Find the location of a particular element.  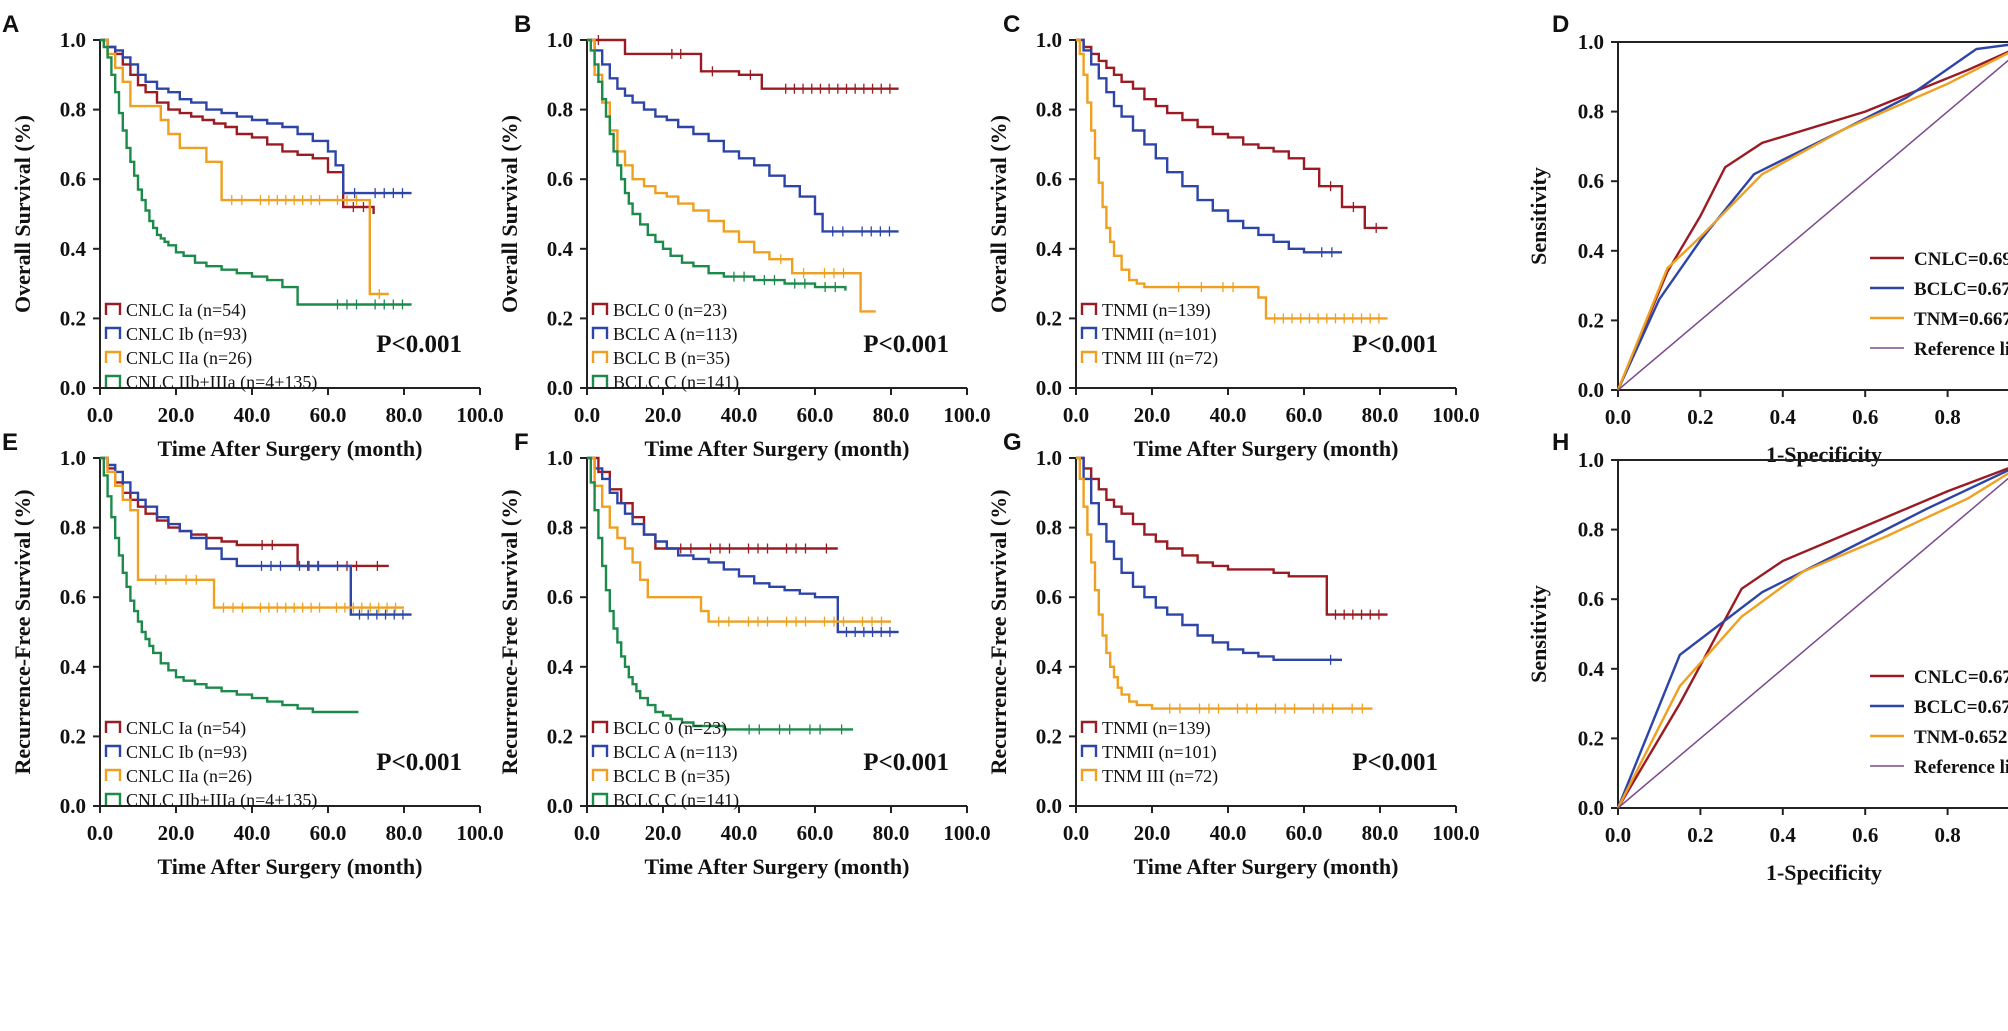

x-tick-label: 0.6 is located at coordinates (1865, 835).